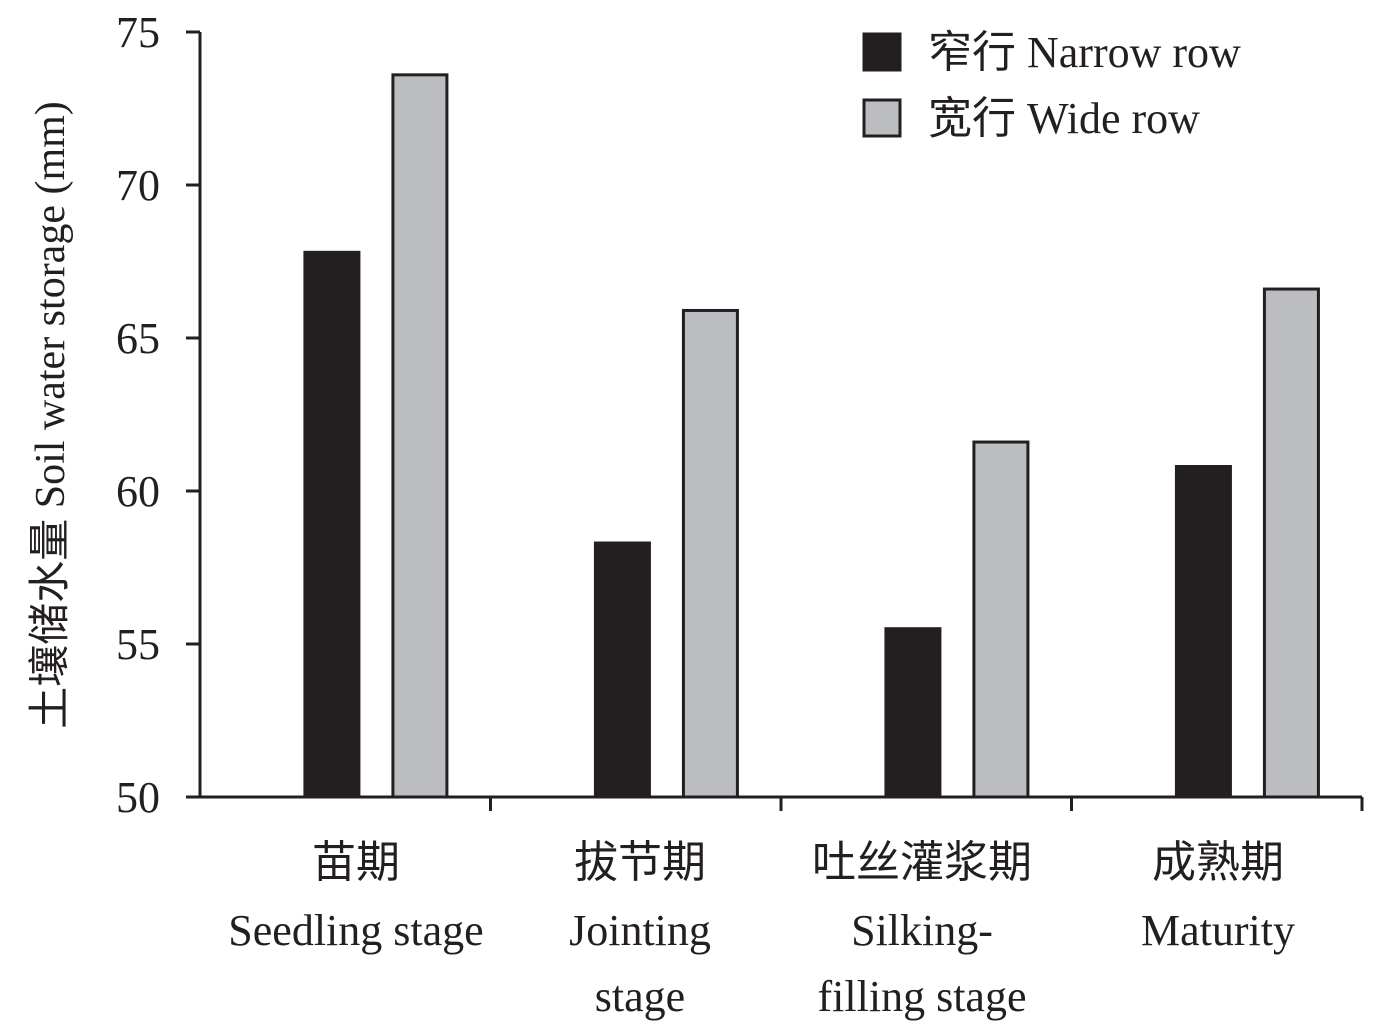  What do you see at coordinates (138, 338) in the screenshot?
I see `y-tick-label: 65` at bounding box center [138, 338].